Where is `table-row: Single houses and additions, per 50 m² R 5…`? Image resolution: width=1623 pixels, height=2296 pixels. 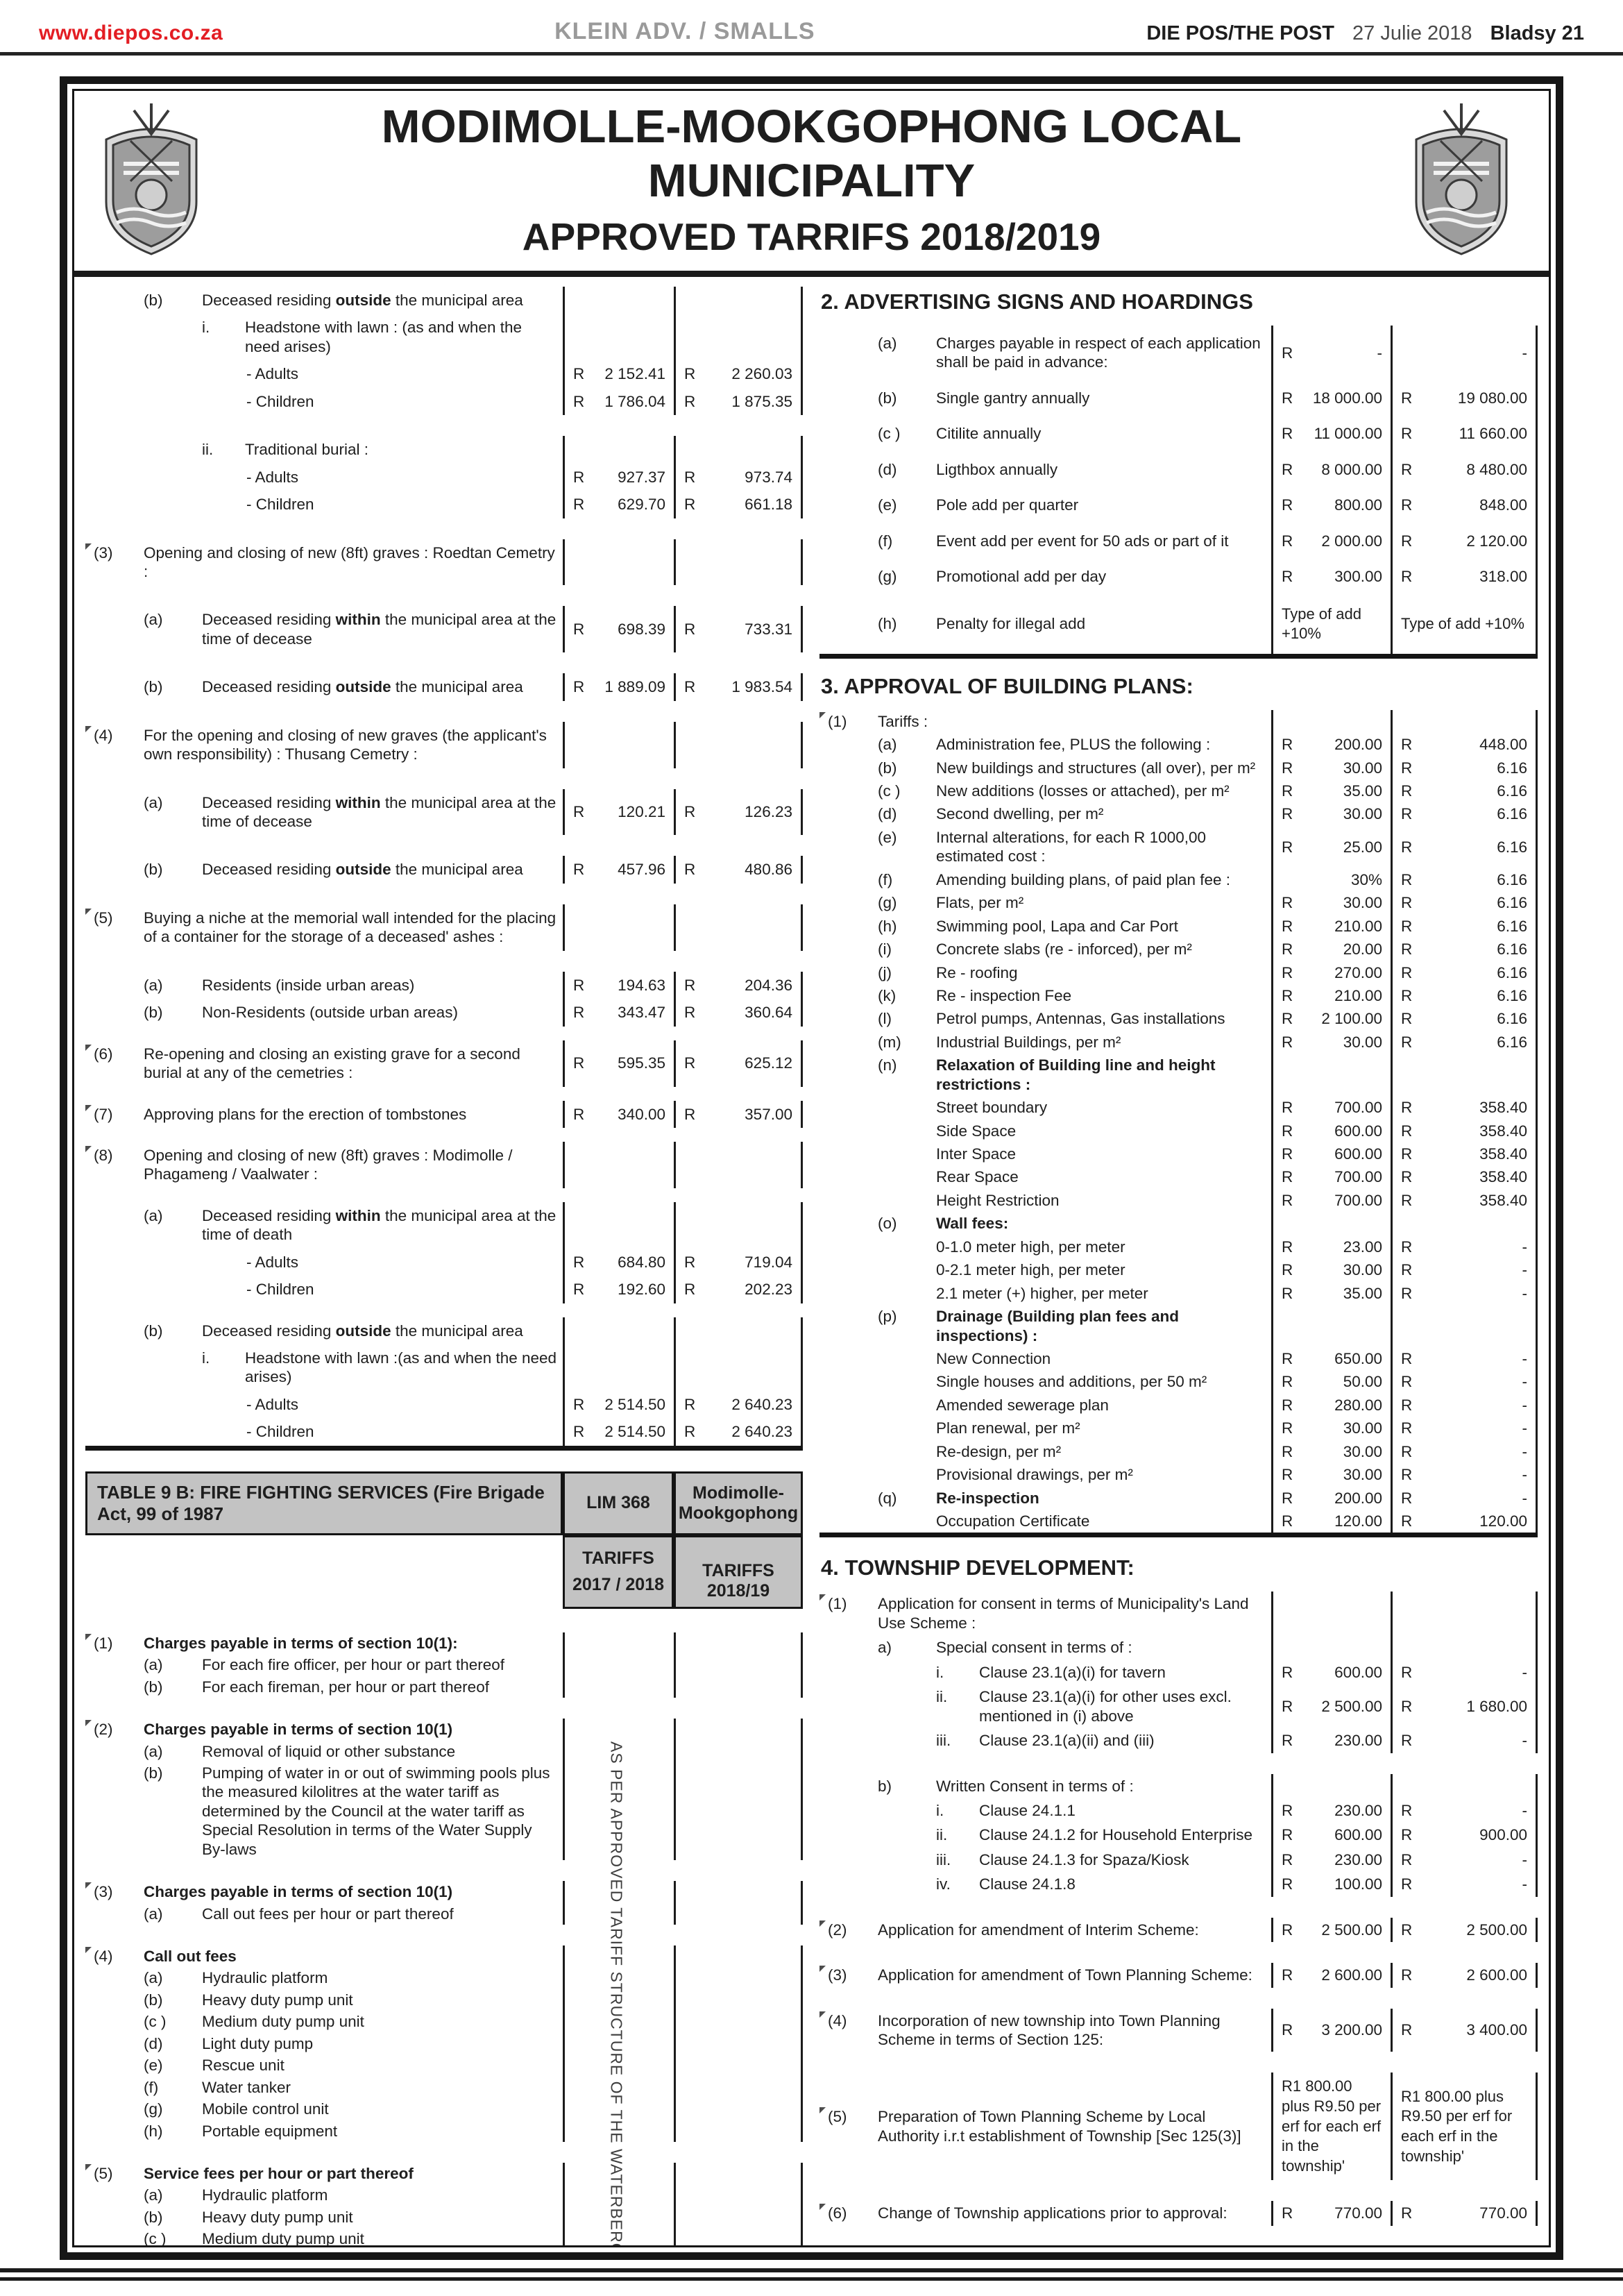
table-row: Single houses and additions, per 50 m² R 5… is located at coordinates (1178, 1382).